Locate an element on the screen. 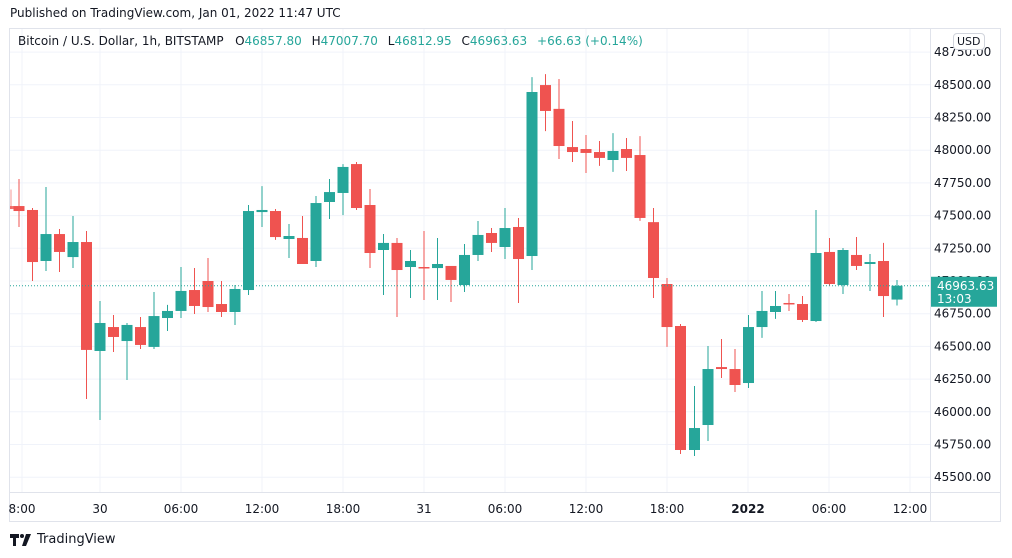 The width and height of the screenshot is (1012, 558). symbol-title: Bitcoin / U.S. Dollar, 1h, BITSTAMP is located at coordinates (121, 41).